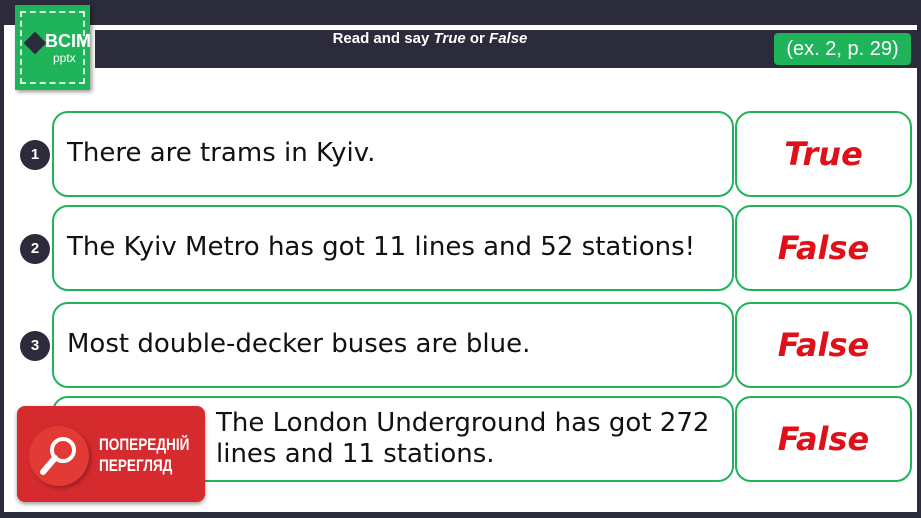 The height and width of the screenshot is (518, 921). What do you see at coordinates (136, 465) in the screenshot?
I see `preview-label-2: ПЕРЕГЛЯД` at bounding box center [136, 465].